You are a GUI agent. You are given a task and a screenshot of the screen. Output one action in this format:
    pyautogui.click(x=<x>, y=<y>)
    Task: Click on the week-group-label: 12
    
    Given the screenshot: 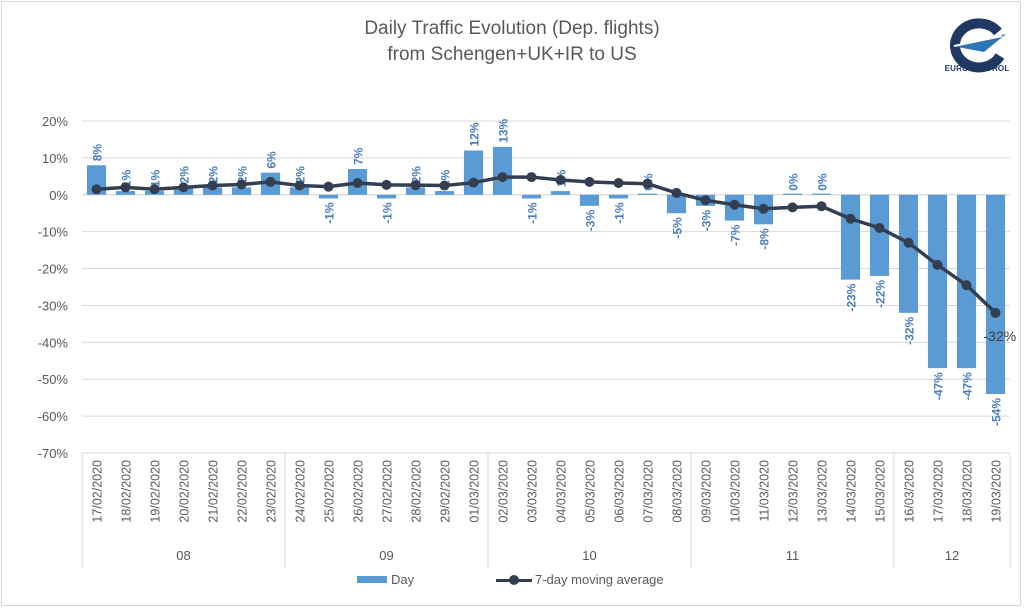 What is the action you would take?
    pyautogui.click(x=952, y=555)
    